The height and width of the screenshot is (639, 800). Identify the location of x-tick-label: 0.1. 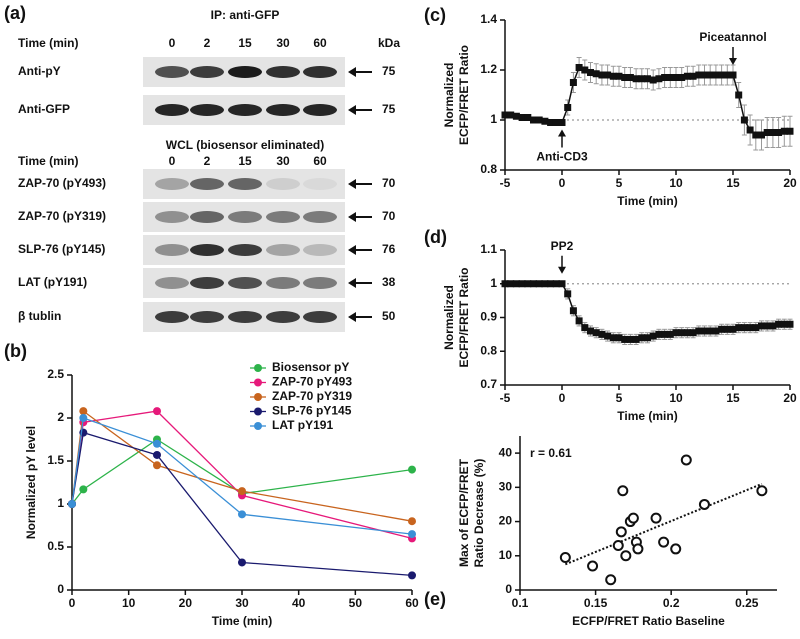
(520, 603).